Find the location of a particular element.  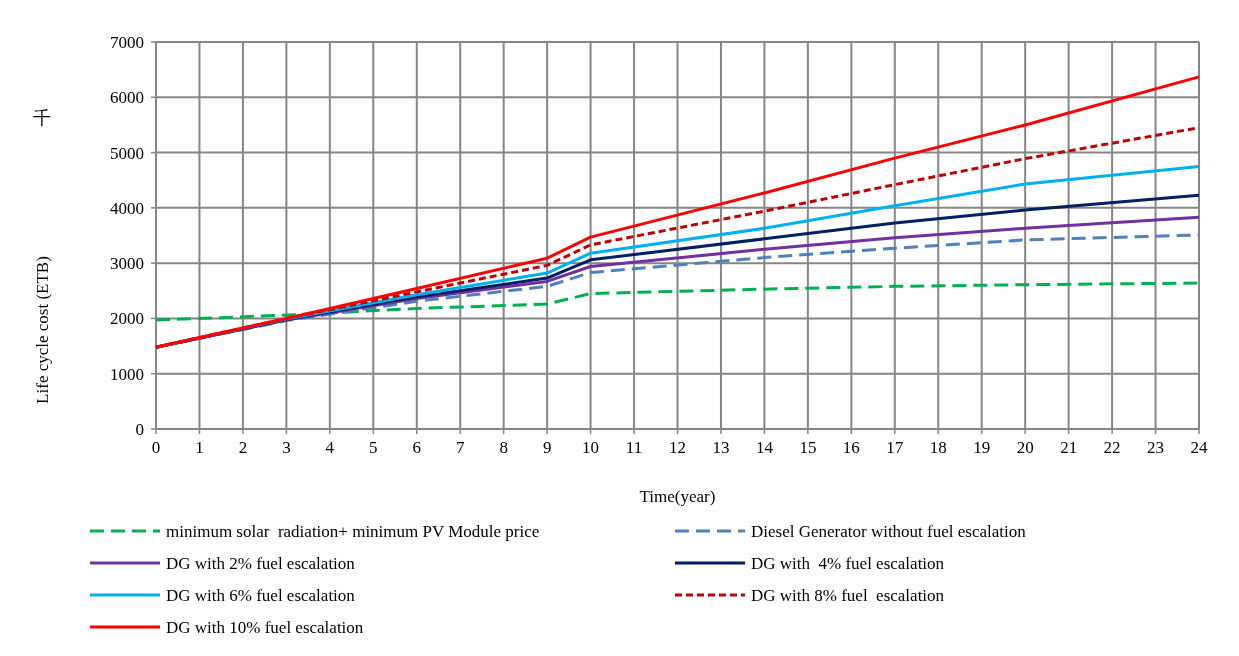

x-tick-label: 5 is located at coordinates (373, 447).